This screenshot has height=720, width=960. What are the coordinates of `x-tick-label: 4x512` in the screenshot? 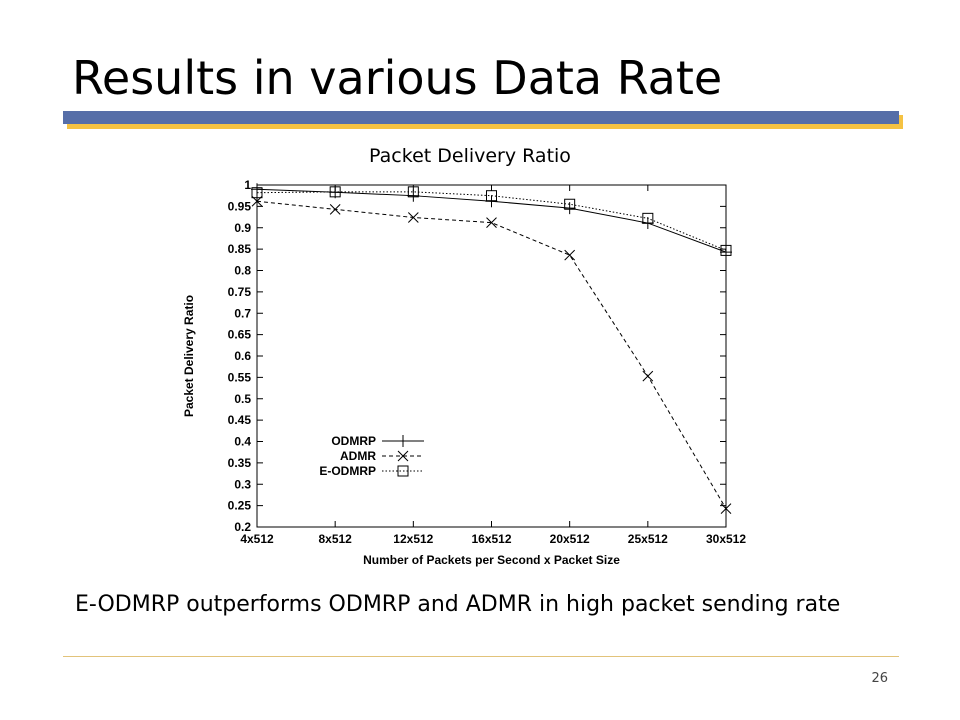 It's located at (257, 539).